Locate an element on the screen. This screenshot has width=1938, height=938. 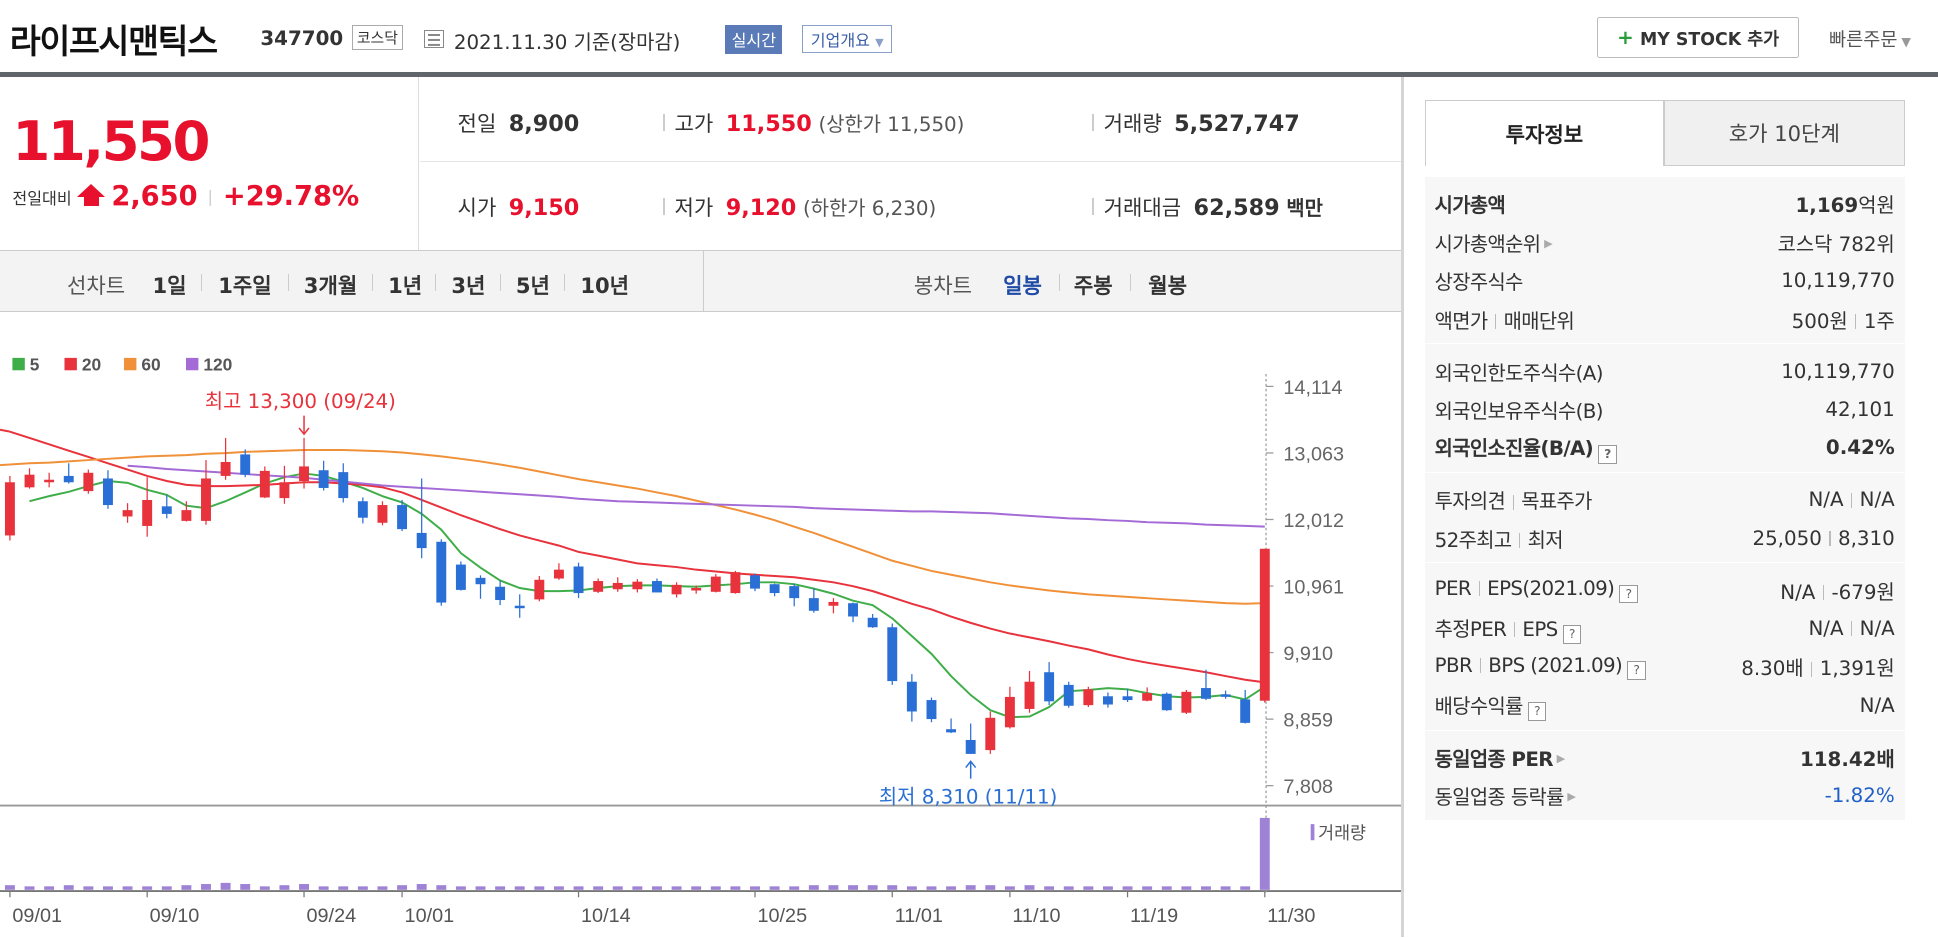
info-row: 배당수익률? N/A is located at coordinates (1665, 705).